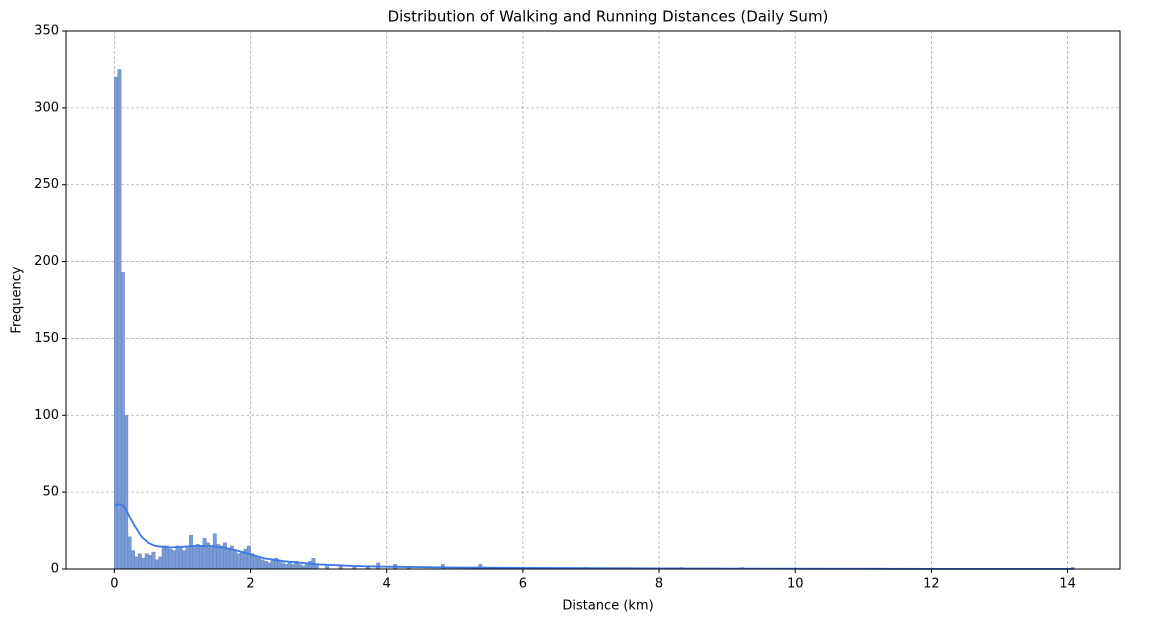 The image size is (1160, 626). I want to click on x-tick-label: 10, so click(795, 584).